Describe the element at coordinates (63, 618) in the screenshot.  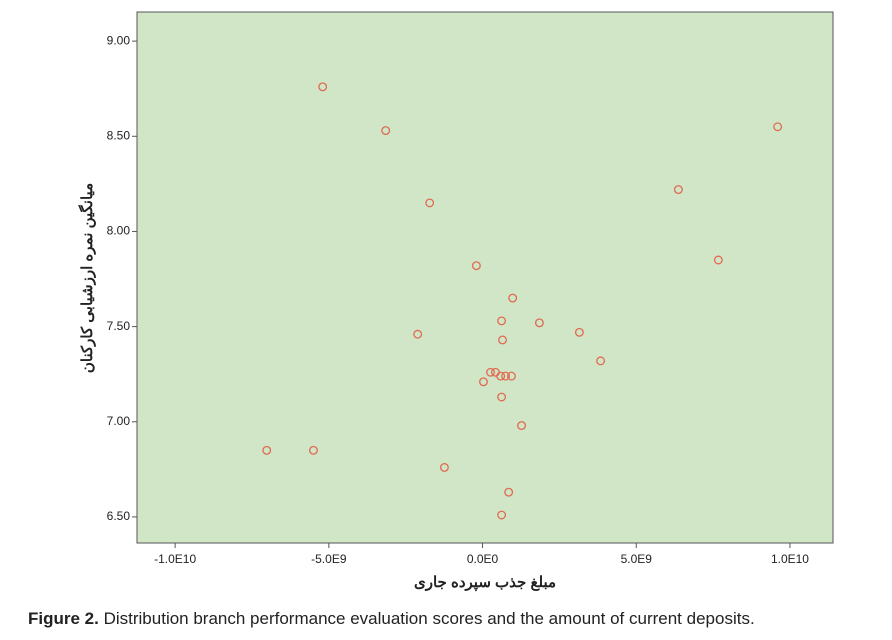
I see `caption-label: Figure 2.` at that location.